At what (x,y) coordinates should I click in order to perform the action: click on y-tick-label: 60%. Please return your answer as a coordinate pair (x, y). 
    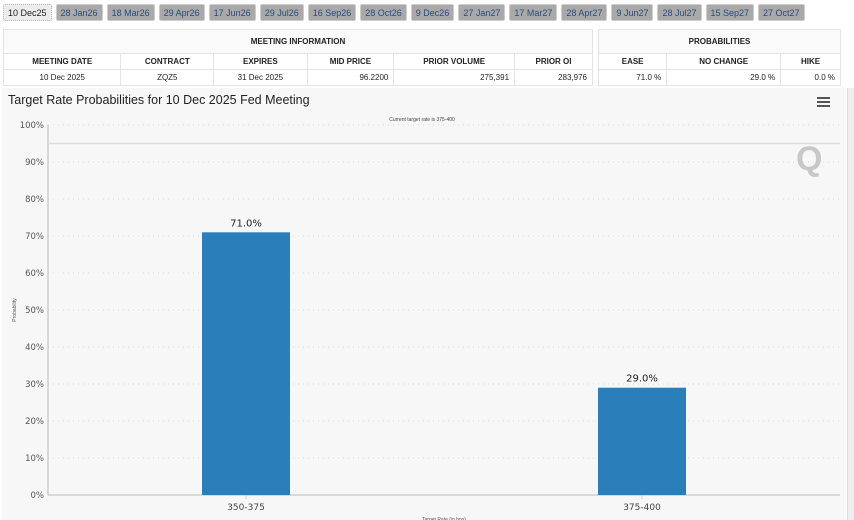
    Looking at the image, I should click on (34, 274).